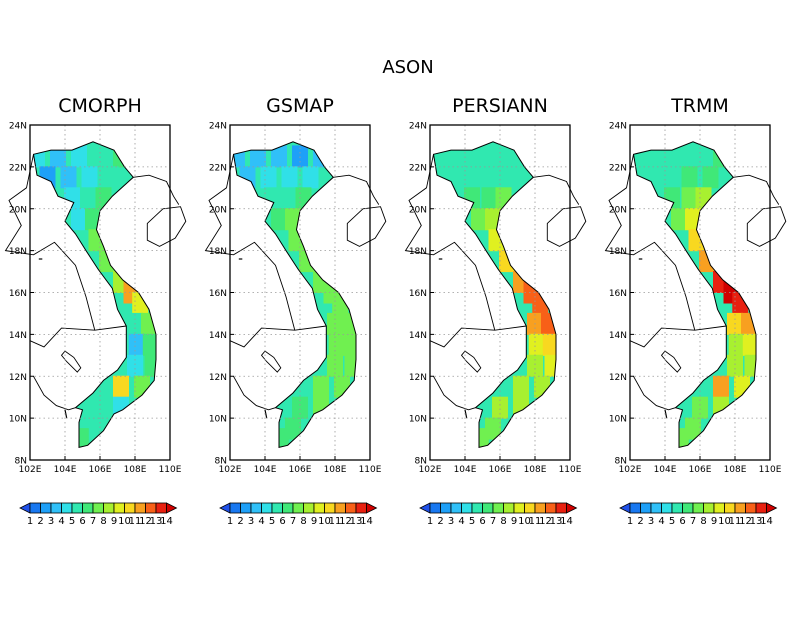  Describe the element at coordinates (93, 521) in the screenshot. I see `colorbar-label: 7` at that location.